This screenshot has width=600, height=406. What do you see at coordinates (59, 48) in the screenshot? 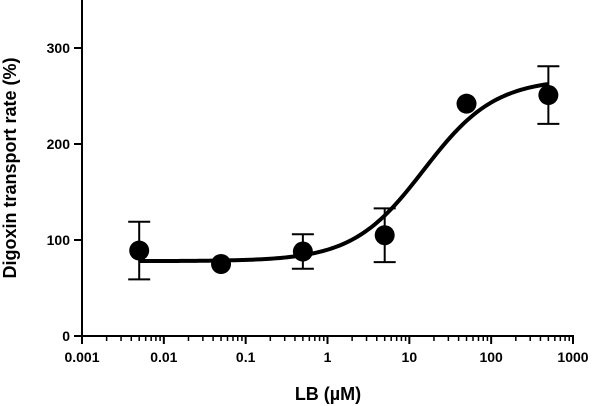
I see `y-tick-label: 300` at bounding box center [59, 48].